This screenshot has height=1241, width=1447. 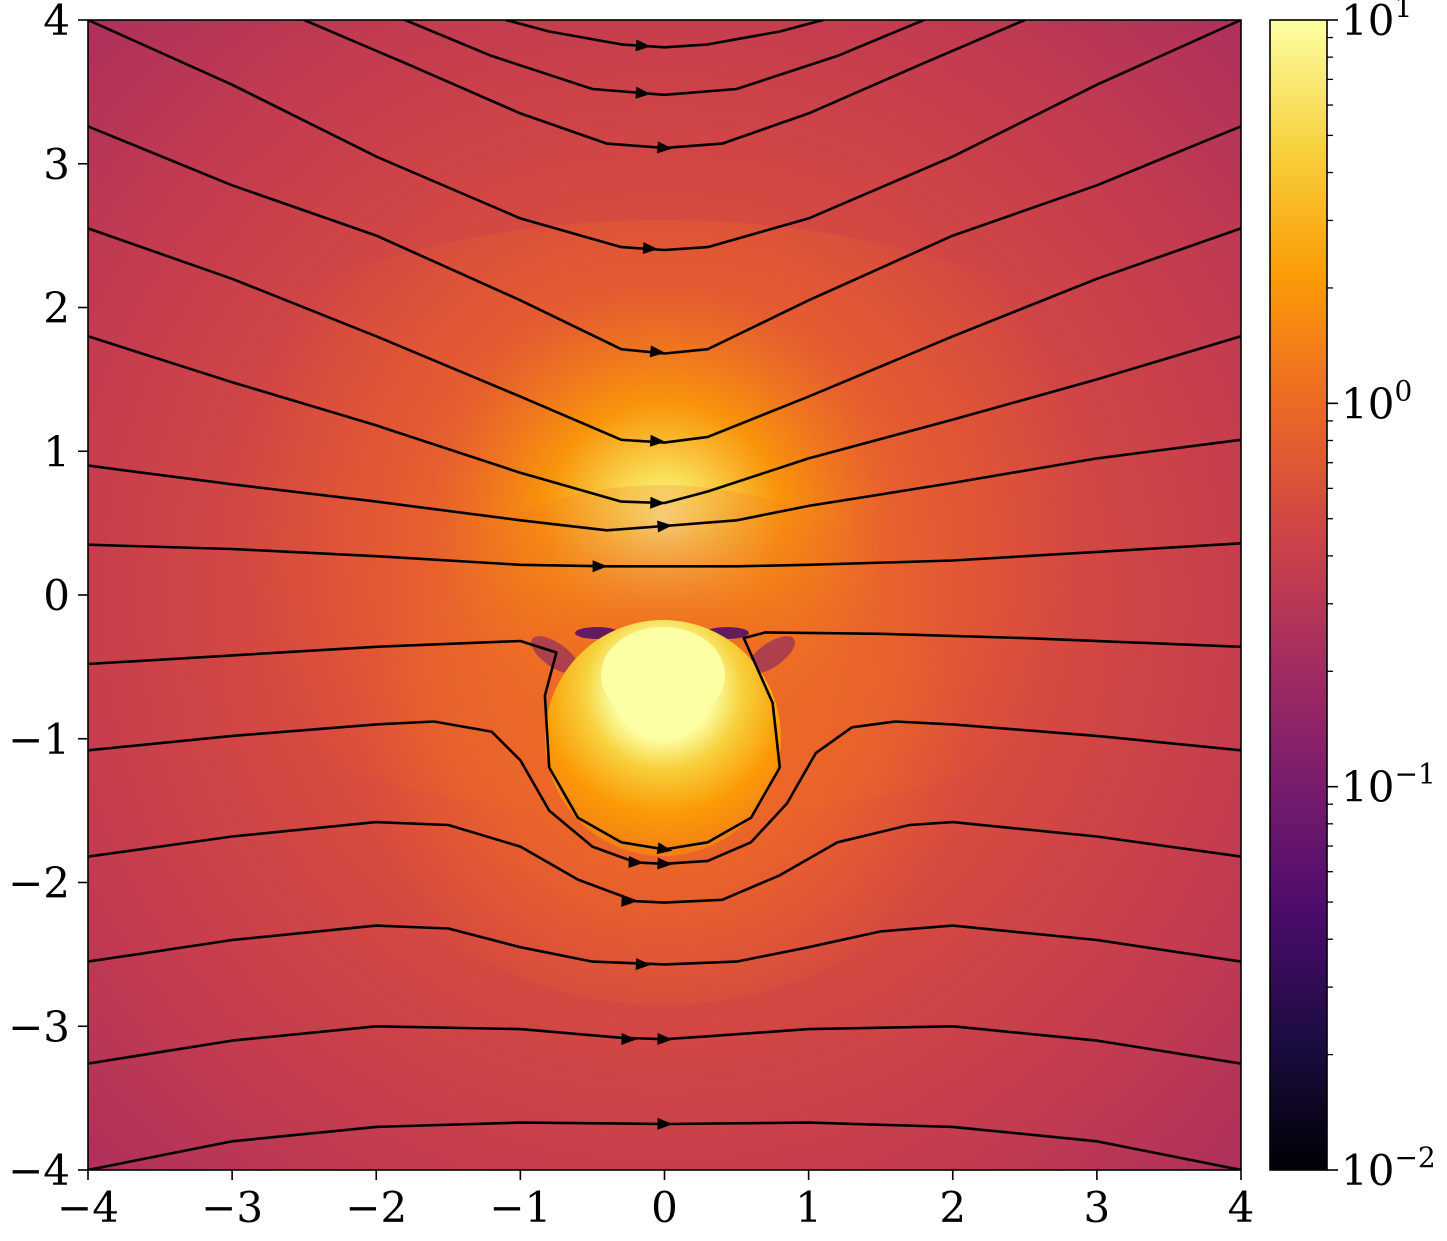 What do you see at coordinates (39, 883) in the screenshot?
I see `y-tick-label: −2` at bounding box center [39, 883].